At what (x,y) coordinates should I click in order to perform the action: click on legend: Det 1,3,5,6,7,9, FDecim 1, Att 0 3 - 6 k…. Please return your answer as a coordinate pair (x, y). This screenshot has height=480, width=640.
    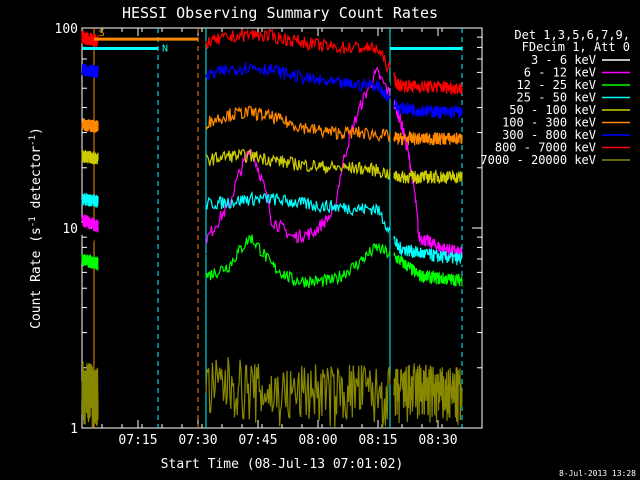
    Looking at the image, I should click on (555, 97).